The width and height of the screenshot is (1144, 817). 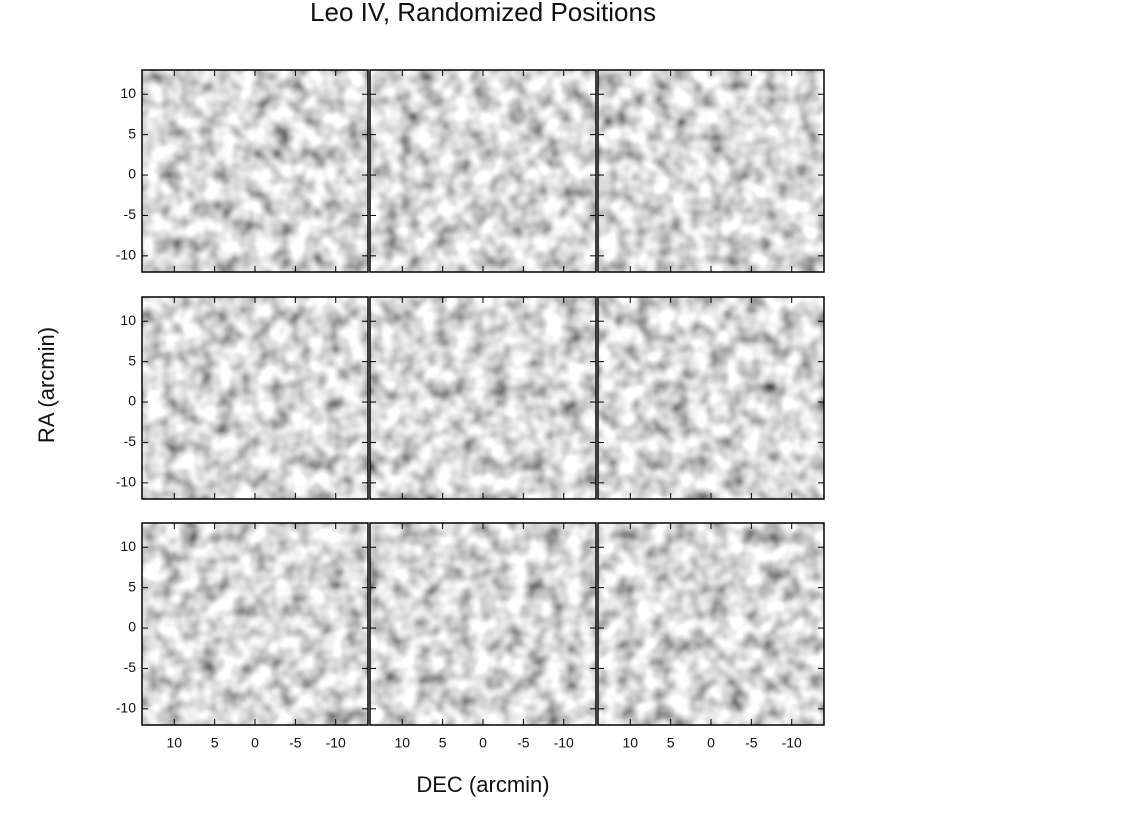 I want to click on y-axis-label: RA (arcmin), so click(x=46, y=385).